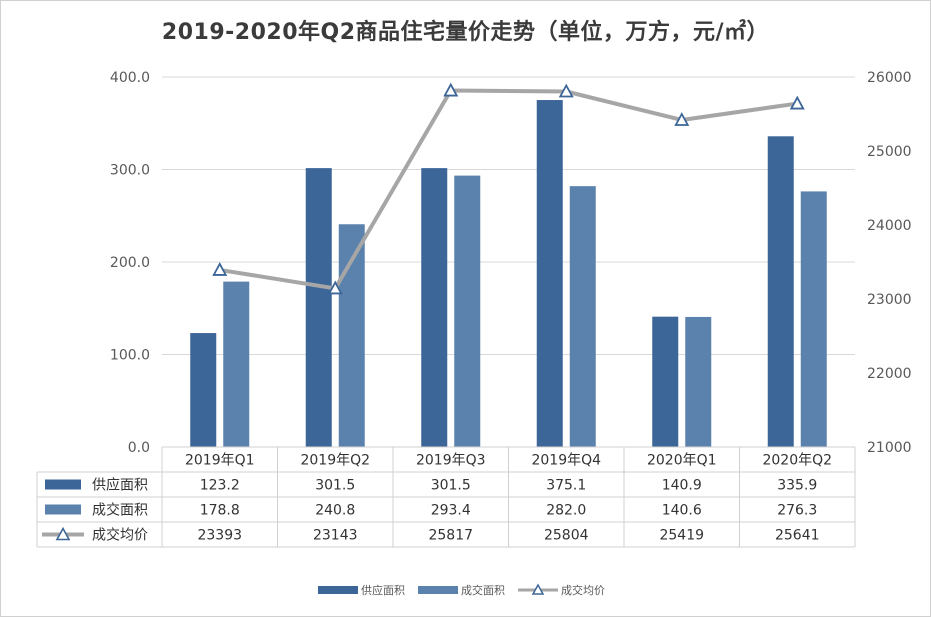 This screenshot has width=931, height=617. I want to click on table-cell-value: 140.6, so click(682, 511).